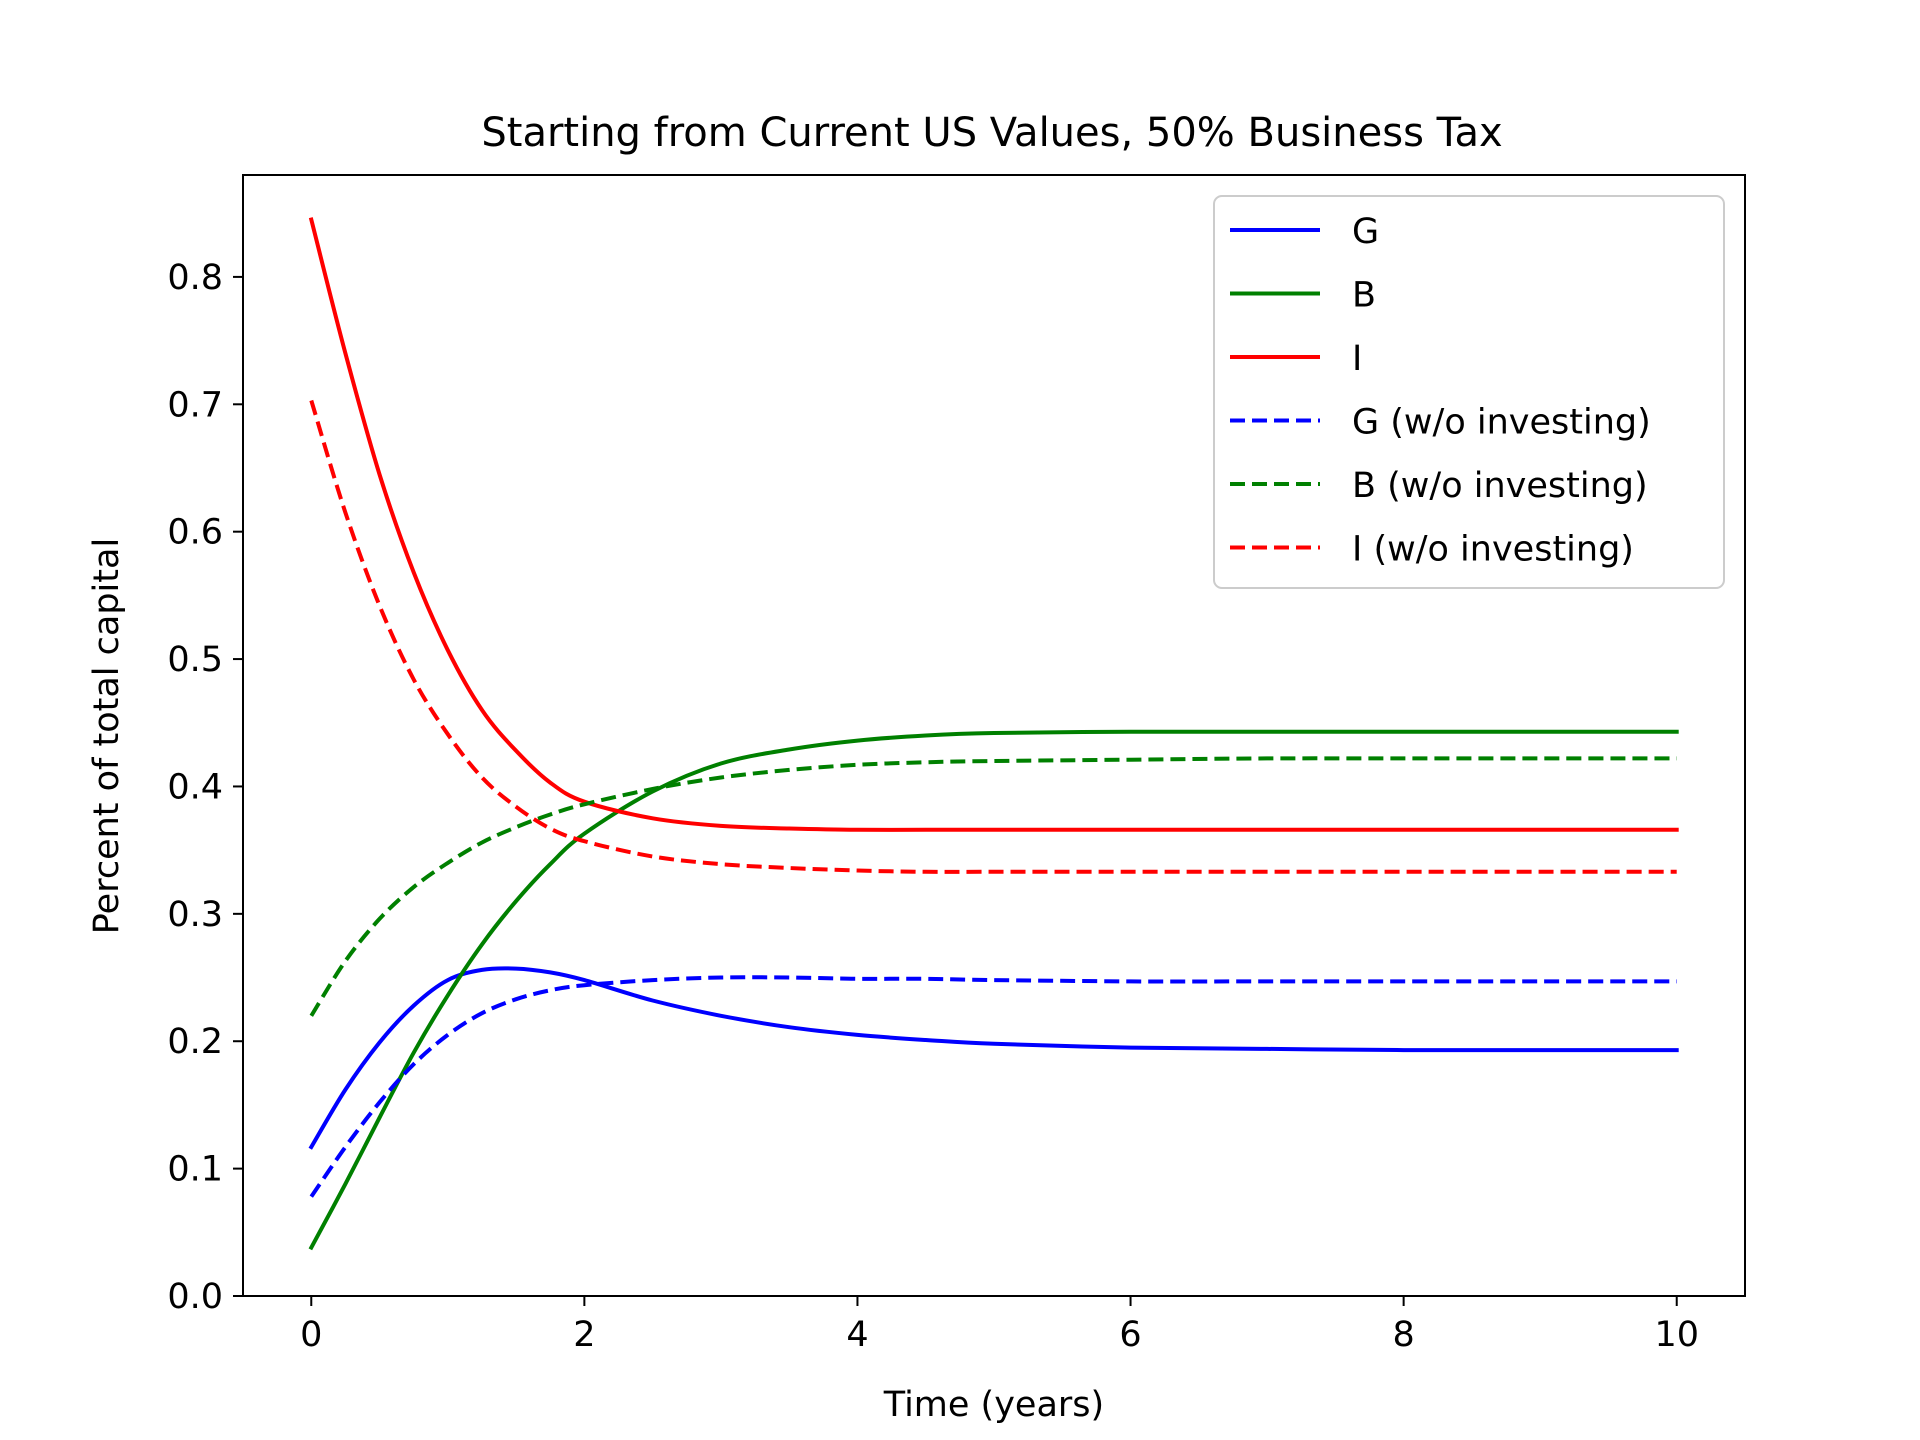 The height and width of the screenshot is (1440, 1920). I want to click on y-tick-label: 0.1, so click(195, 1170).